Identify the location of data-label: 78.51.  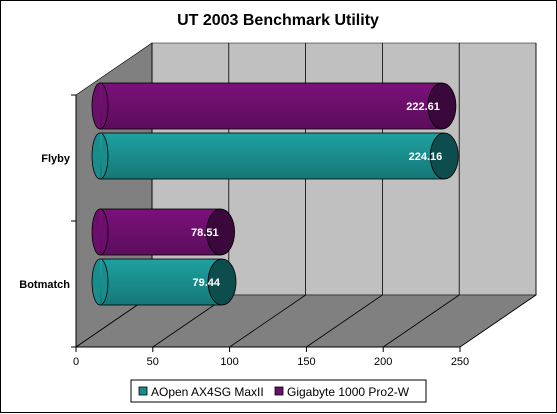
(205, 233).